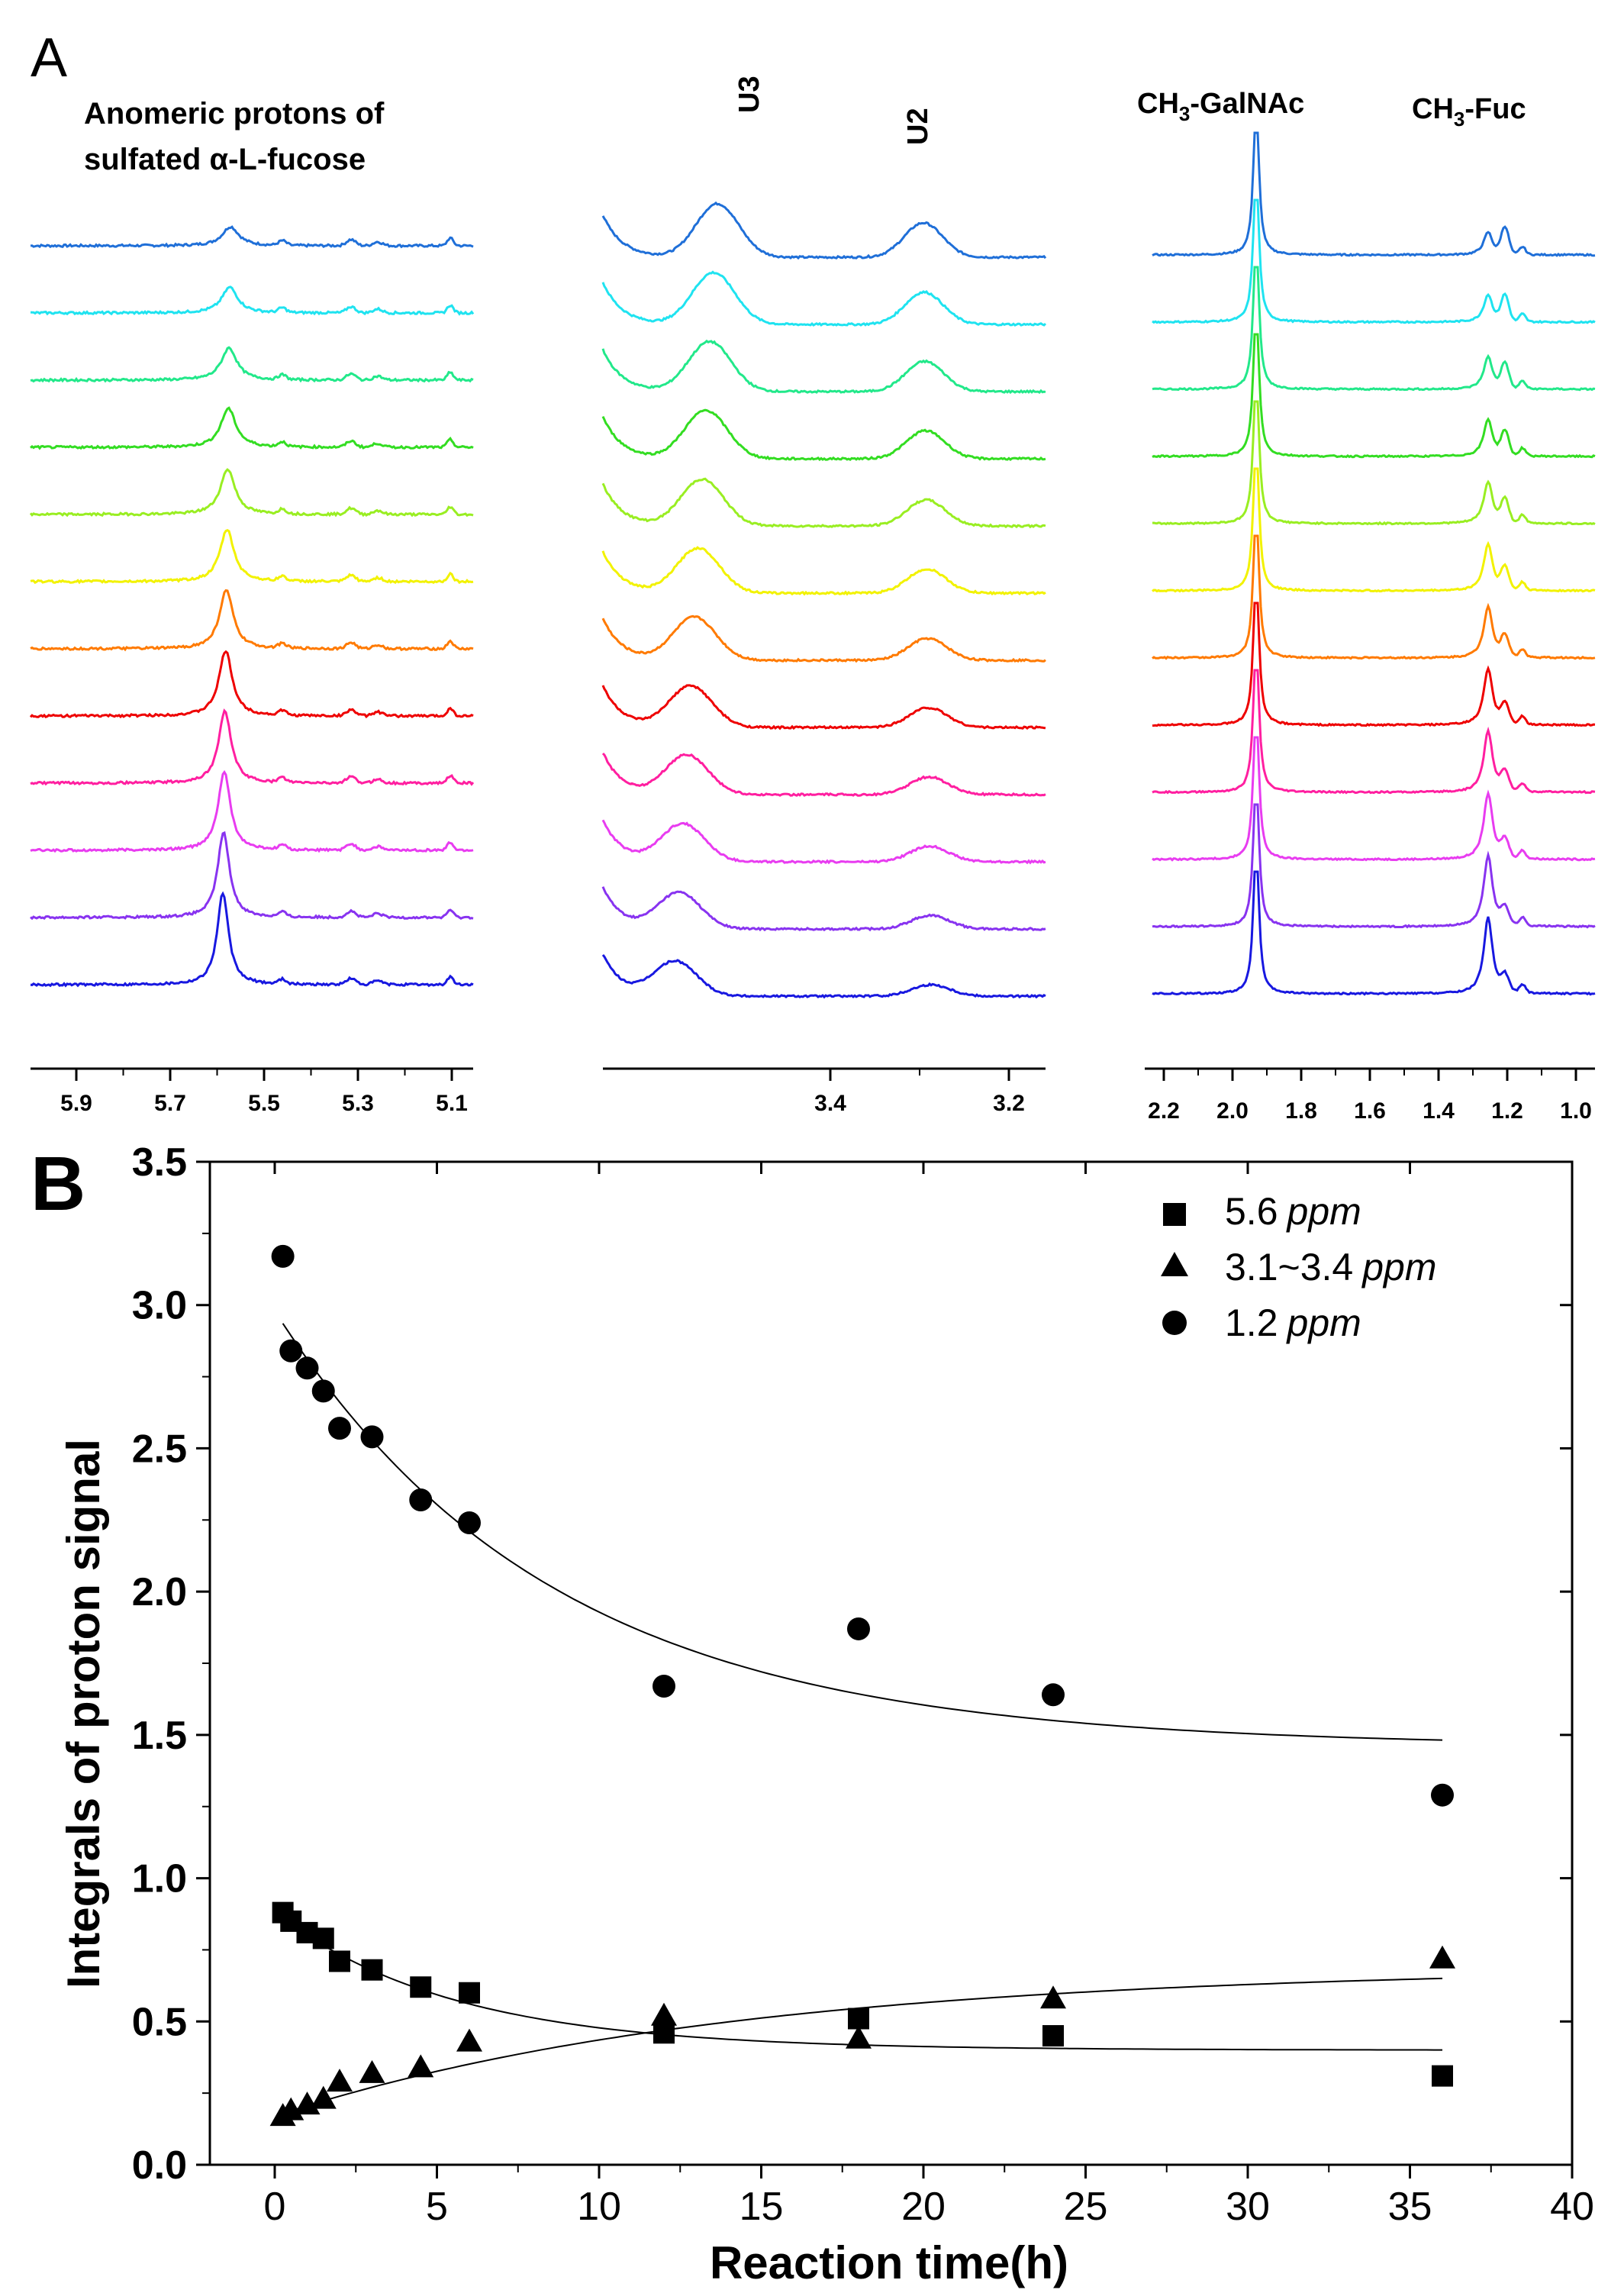  Describe the element at coordinates (1174, 1323) in the screenshot. I see `legend-marker-circle` at that location.